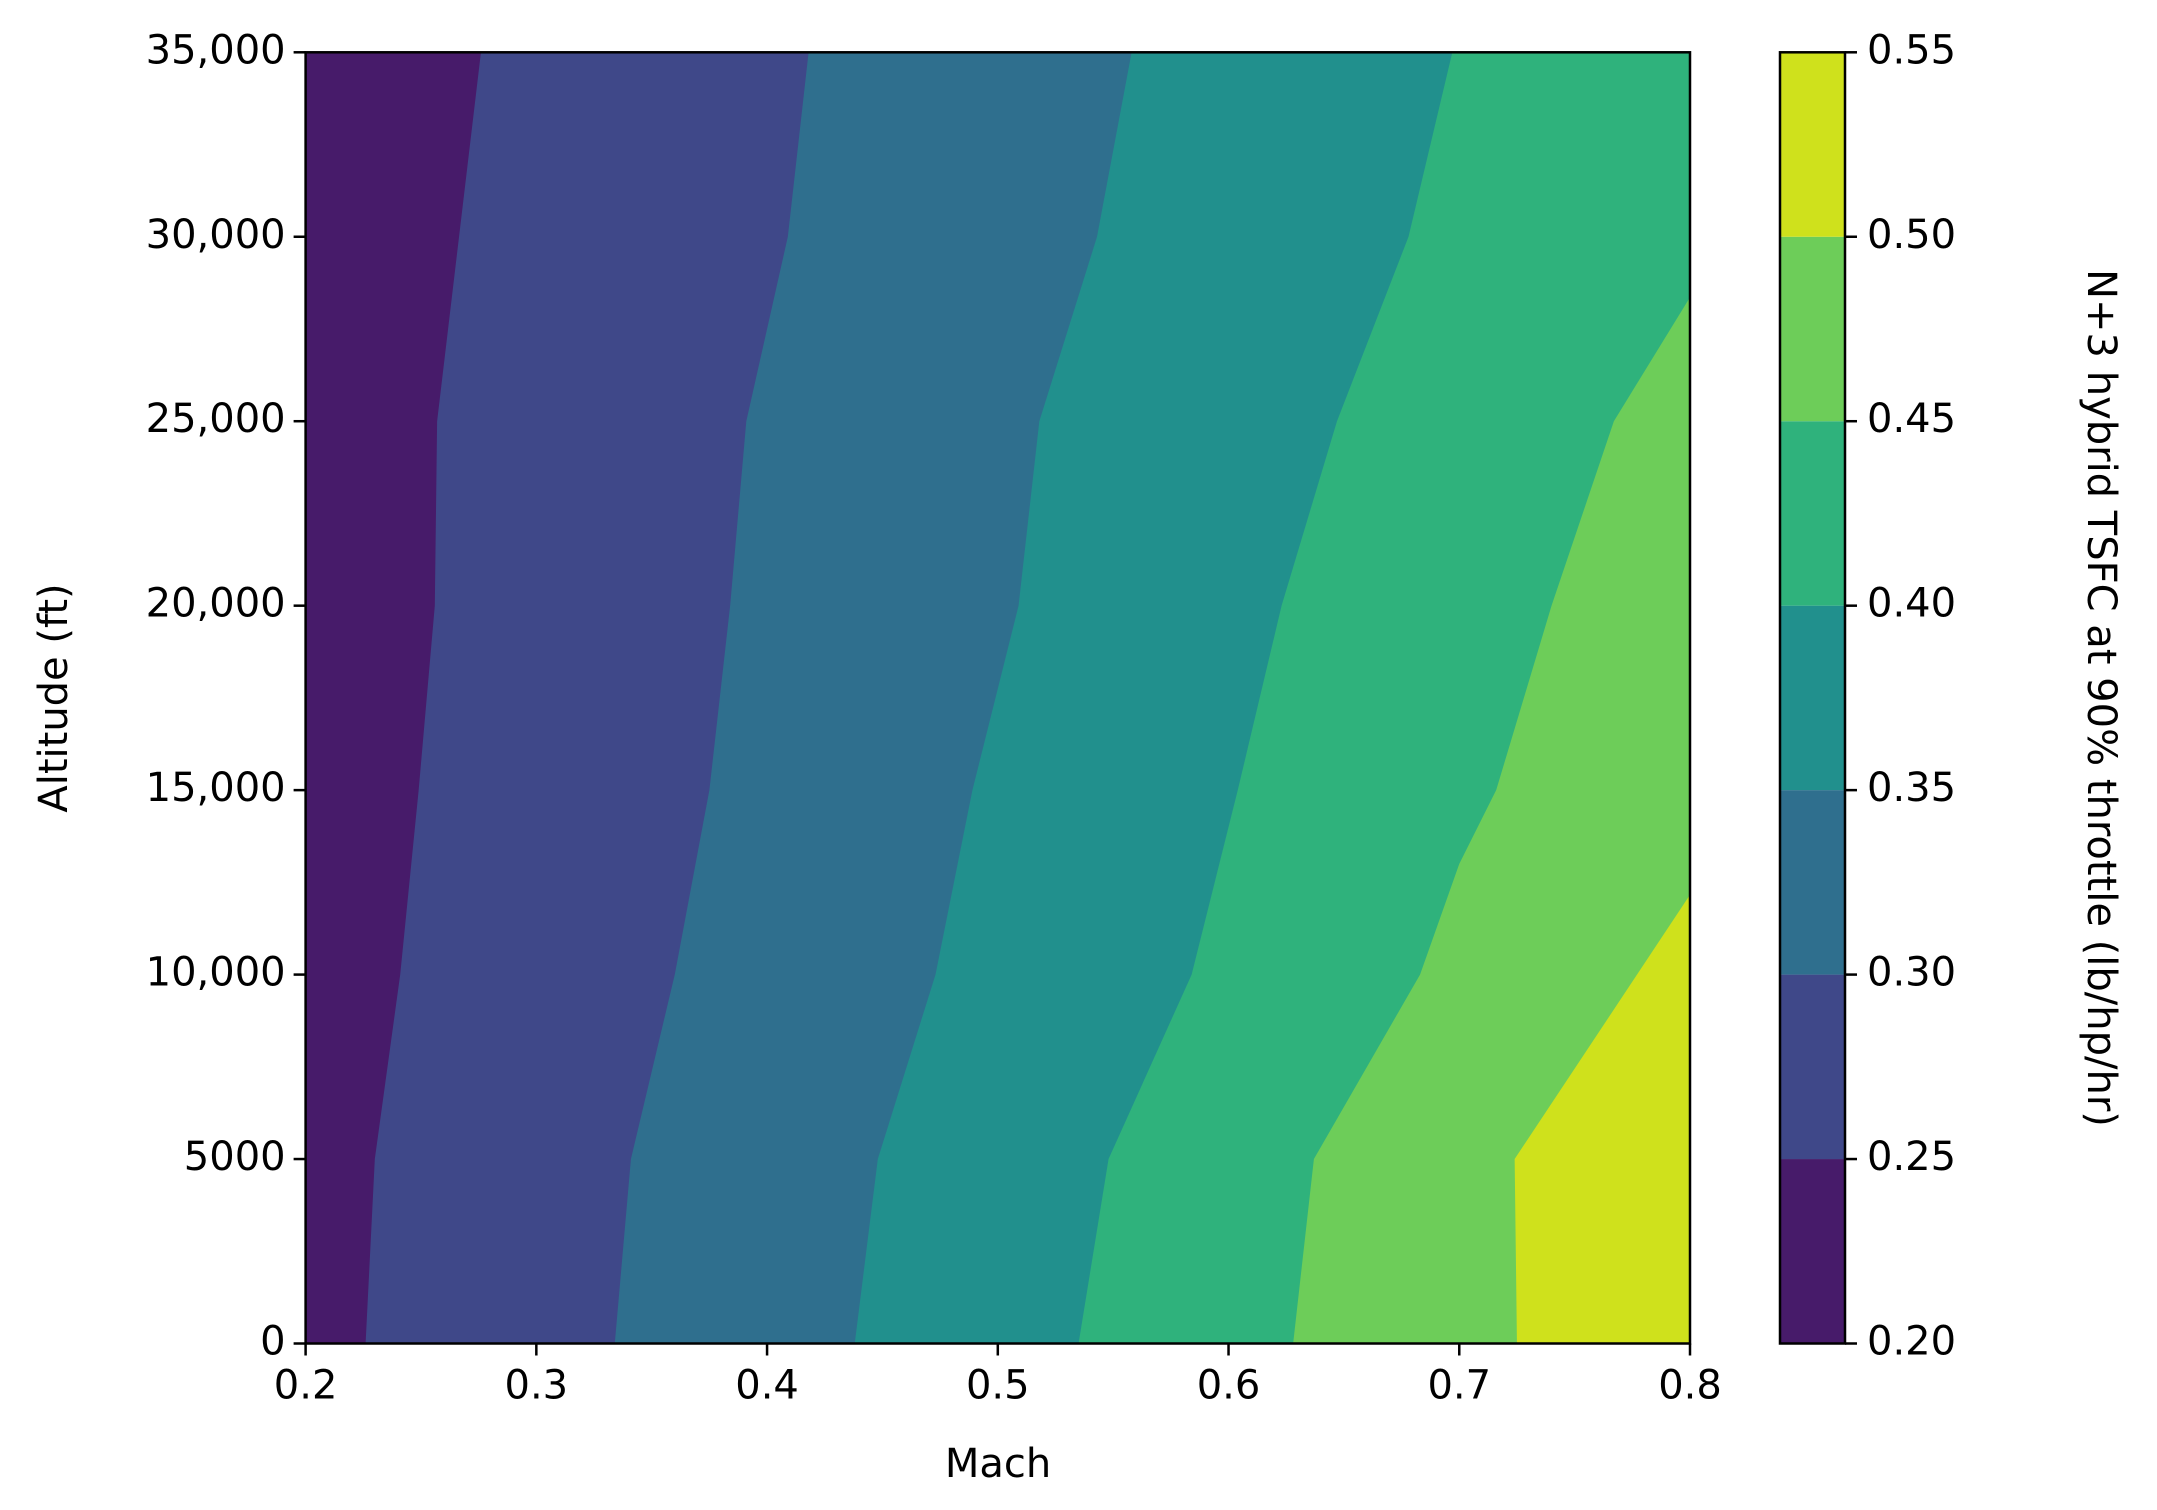 This screenshot has height=1510, width=2157. I want to click on colorbar-tick-label: 0.20, so click(1911, 1342).